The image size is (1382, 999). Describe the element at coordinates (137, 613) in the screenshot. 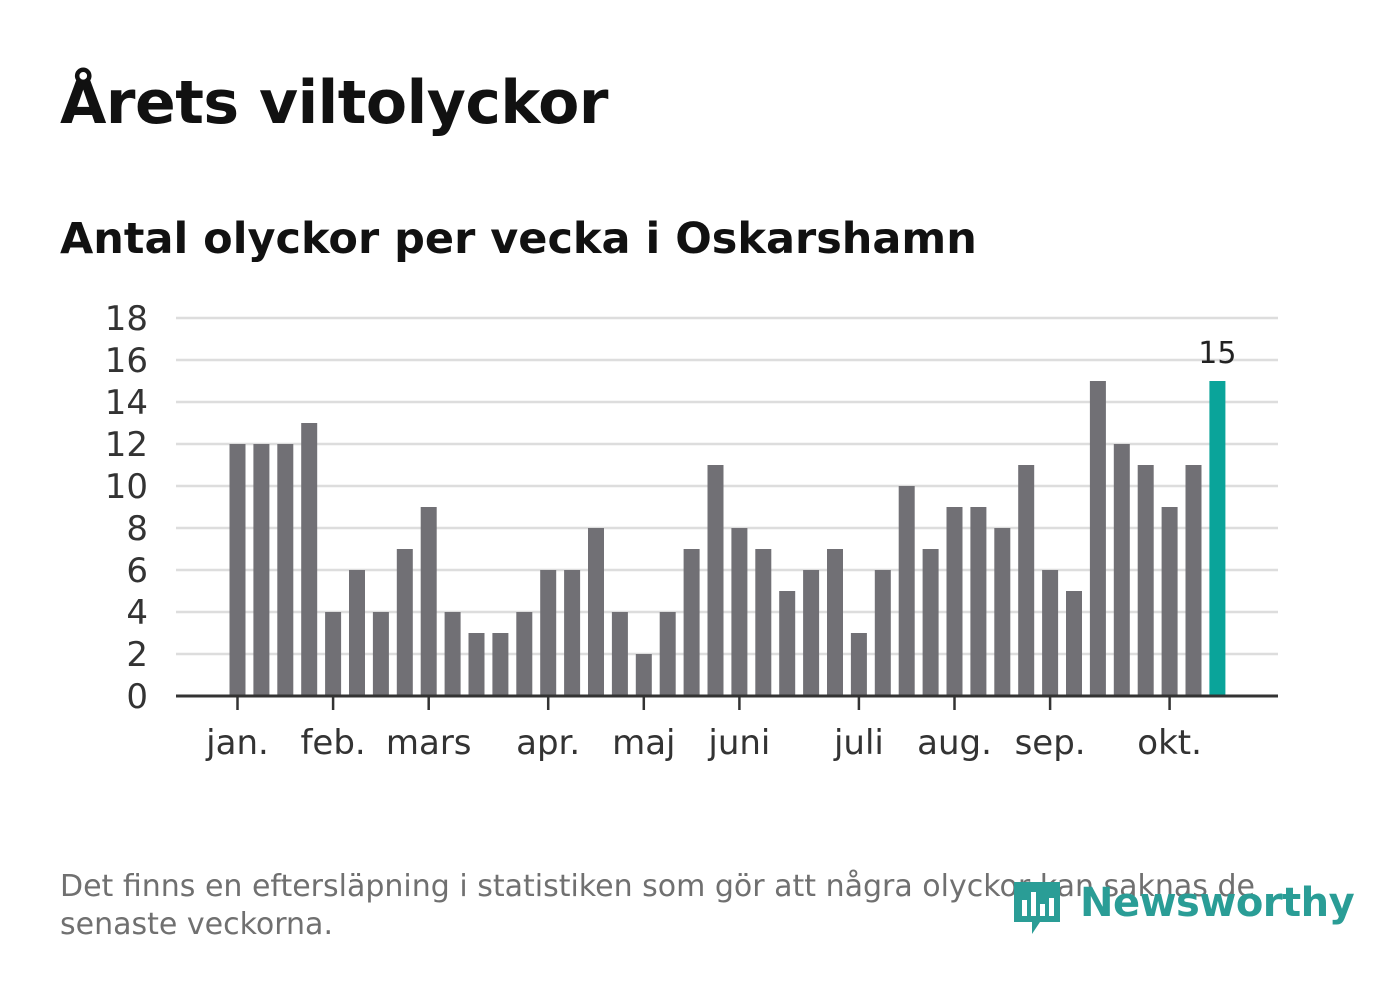

I see `y-tick-label: 4` at that location.